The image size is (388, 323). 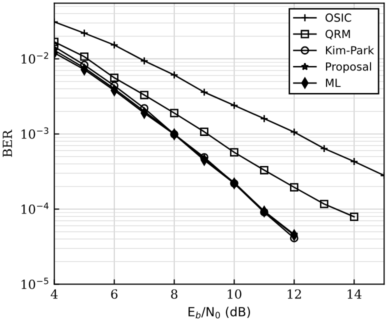 What do you see at coordinates (174, 294) in the screenshot?
I see `x-tick-label: 8` at bounding box center [174, 294].